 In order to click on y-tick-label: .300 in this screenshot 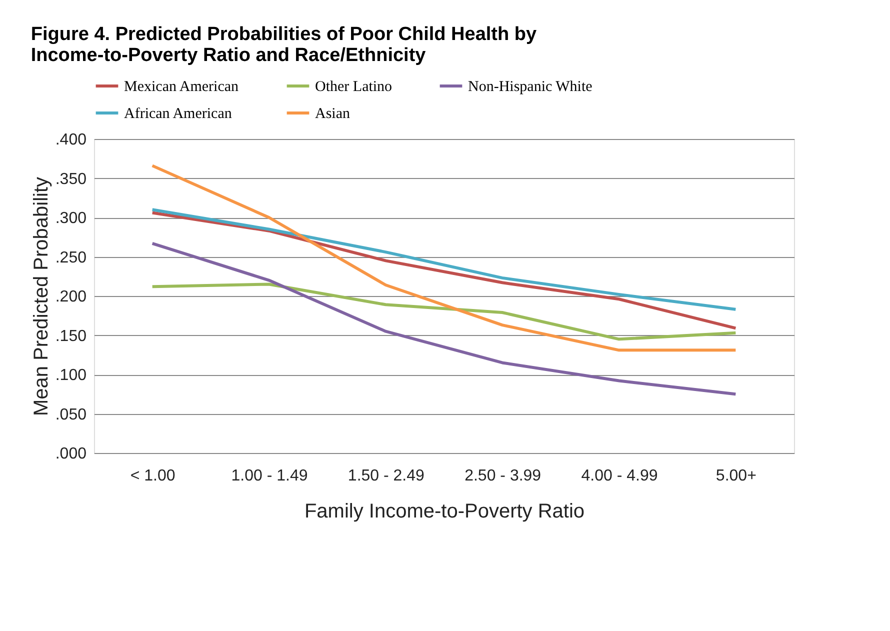, I will do `click(71, 218)`.